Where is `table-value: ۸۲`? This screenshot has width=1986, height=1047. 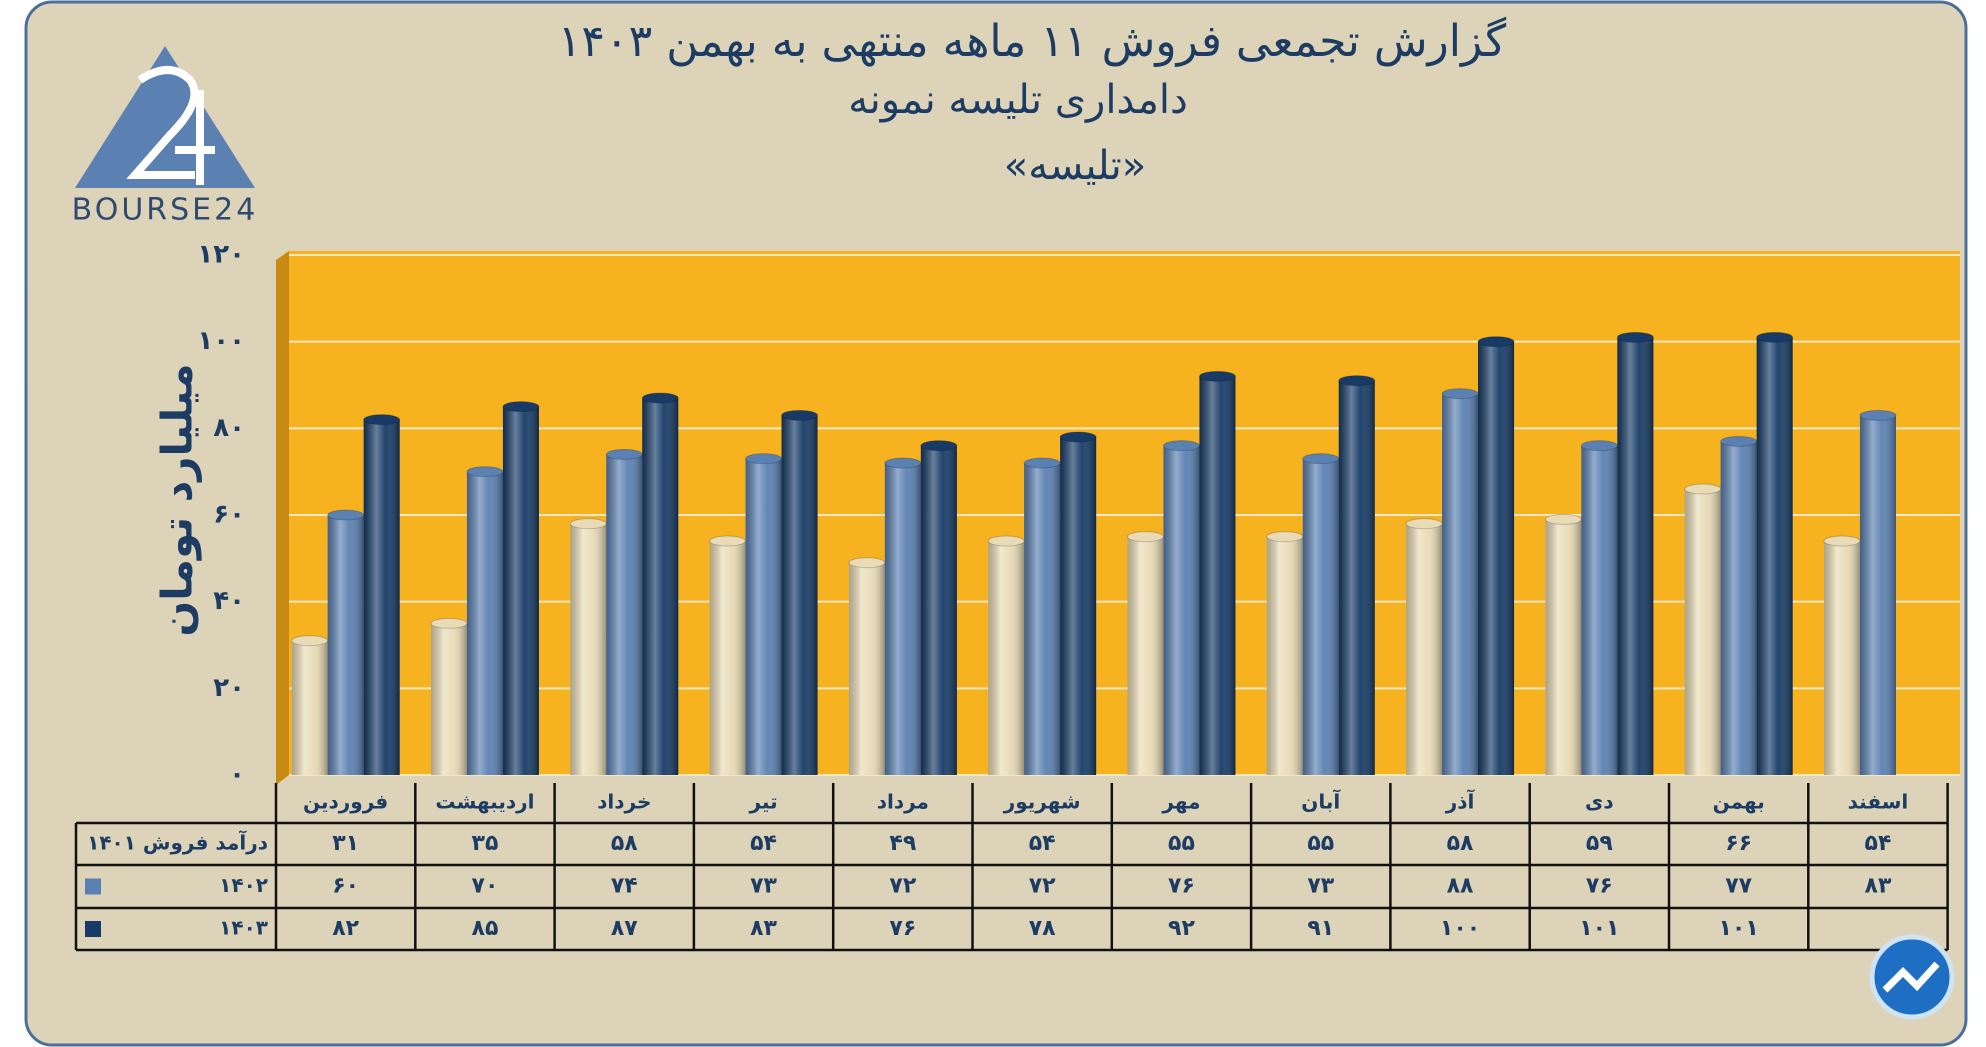
table-value: ۸۲ is located at coordinates (345, 928).